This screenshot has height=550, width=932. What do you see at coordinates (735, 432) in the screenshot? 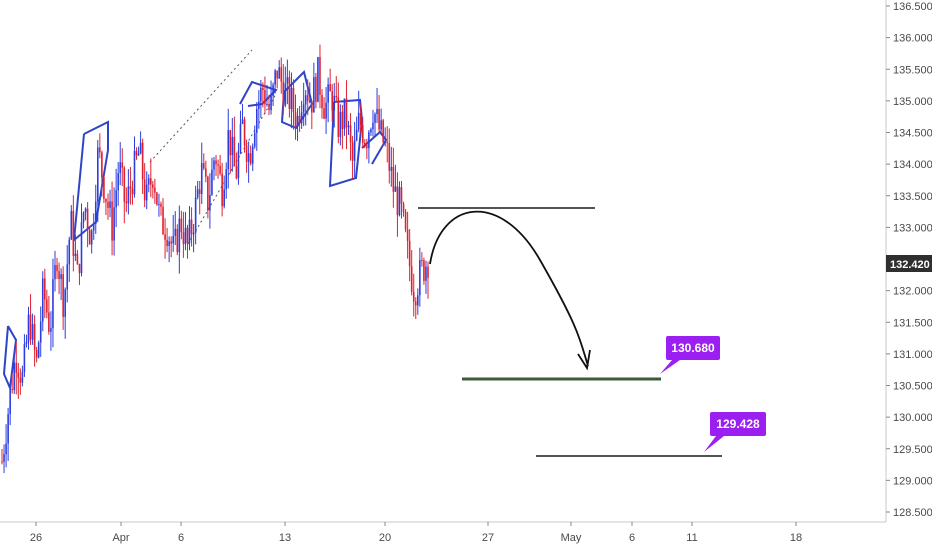
I see `target-label-2: 129.428` at bounding box center [735, 432].